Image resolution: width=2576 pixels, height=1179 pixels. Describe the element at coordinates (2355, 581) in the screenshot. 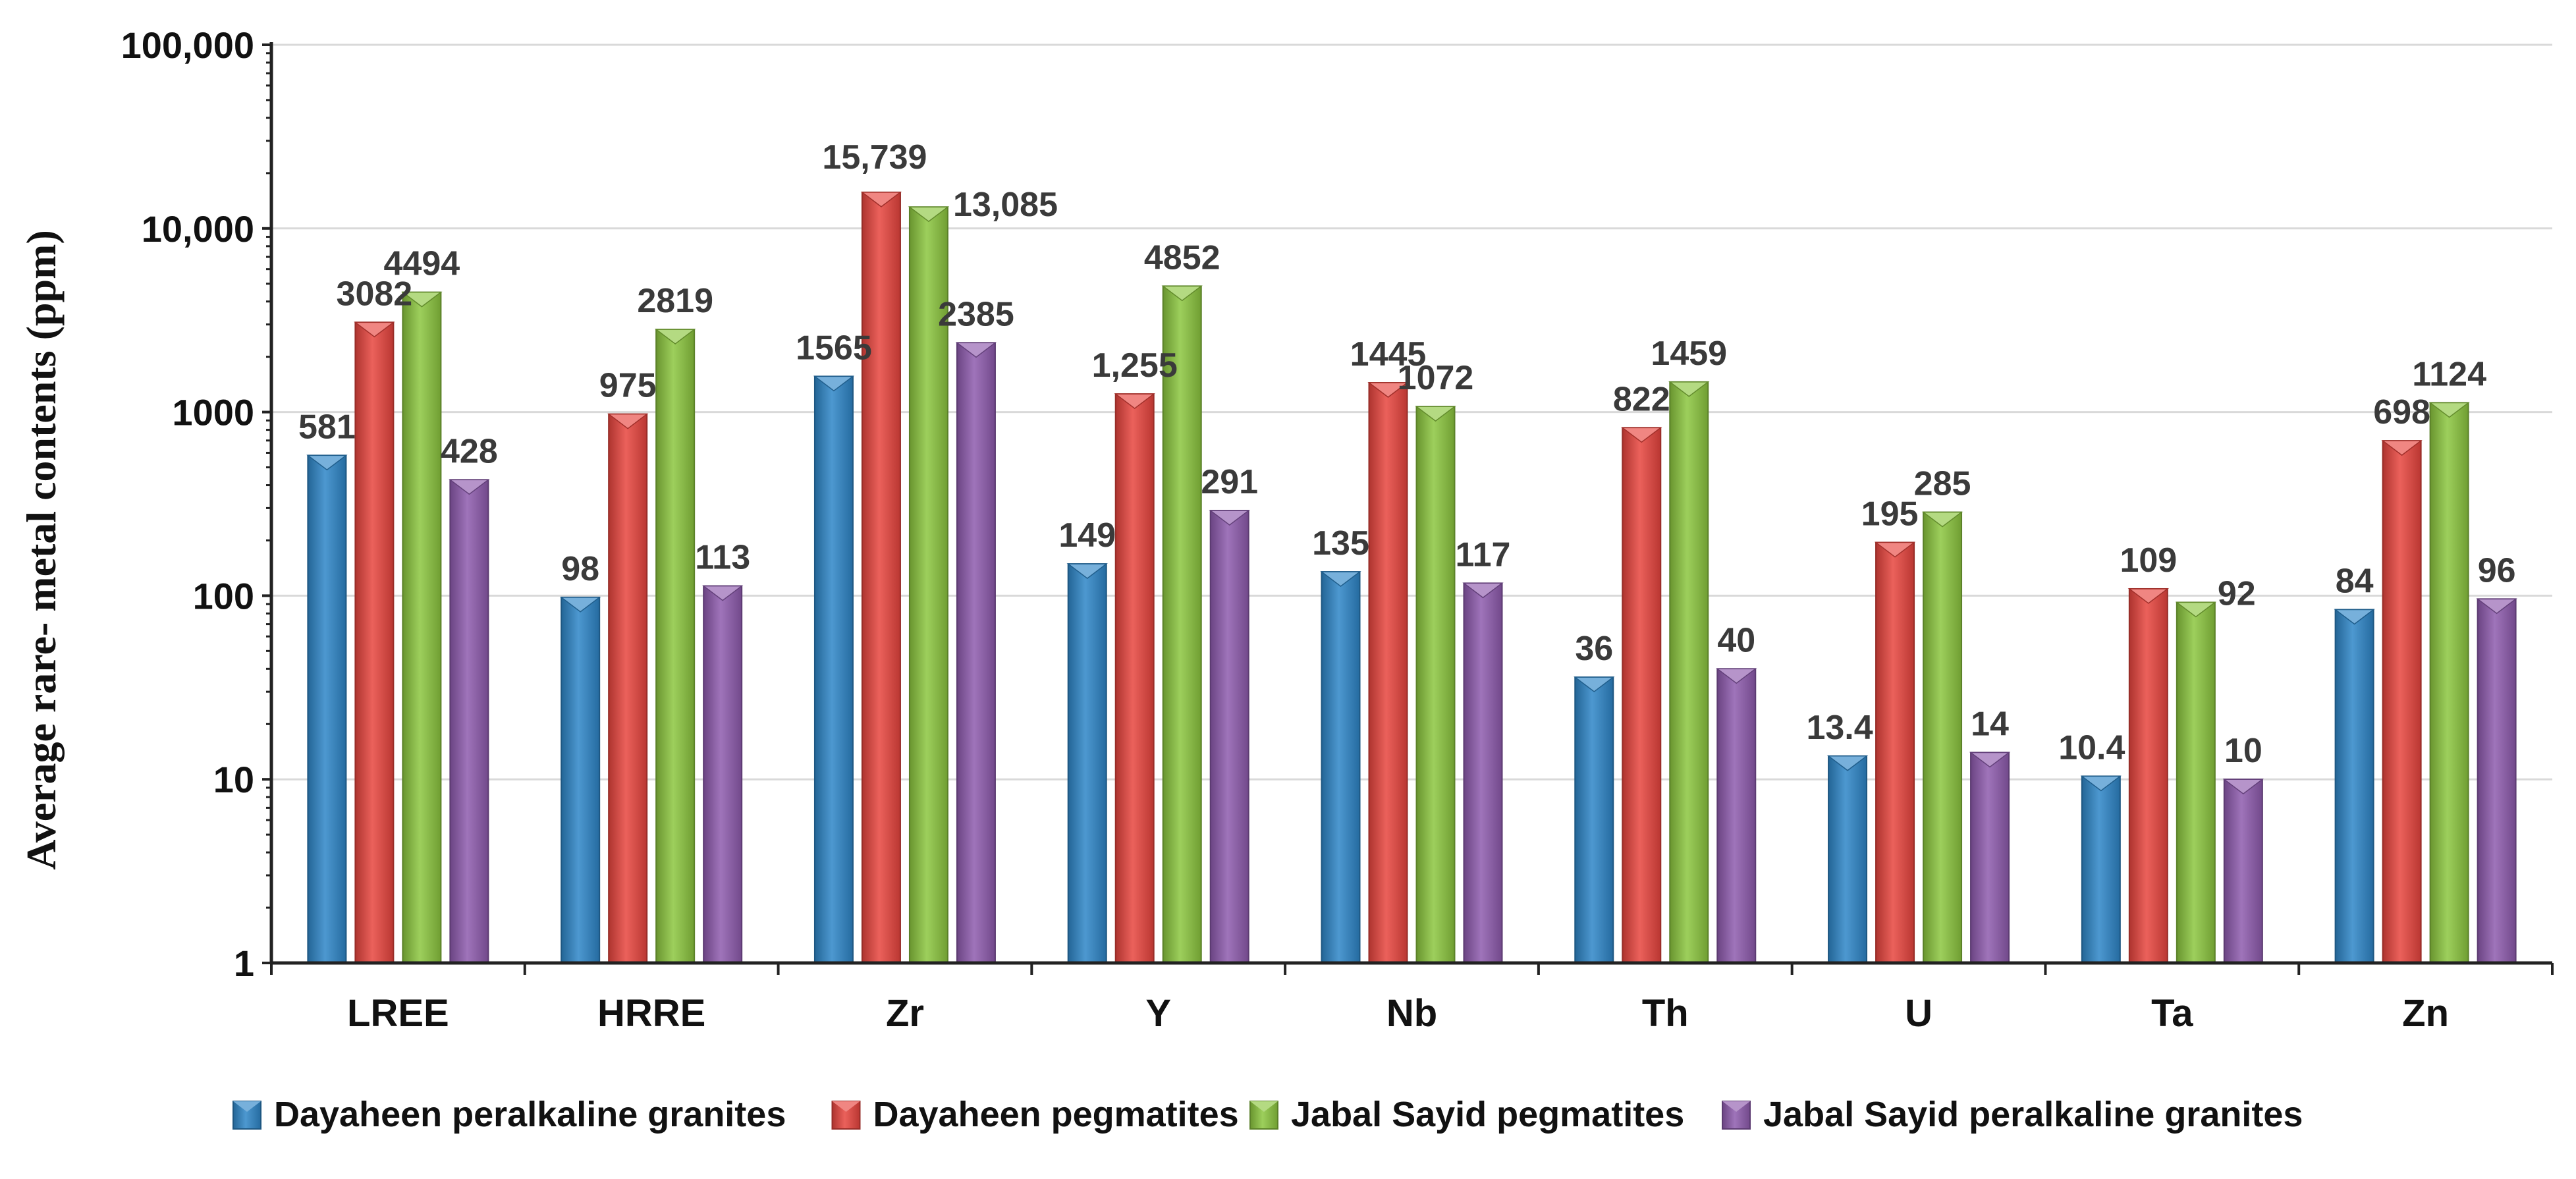

I see `data-label: 84` at that location.